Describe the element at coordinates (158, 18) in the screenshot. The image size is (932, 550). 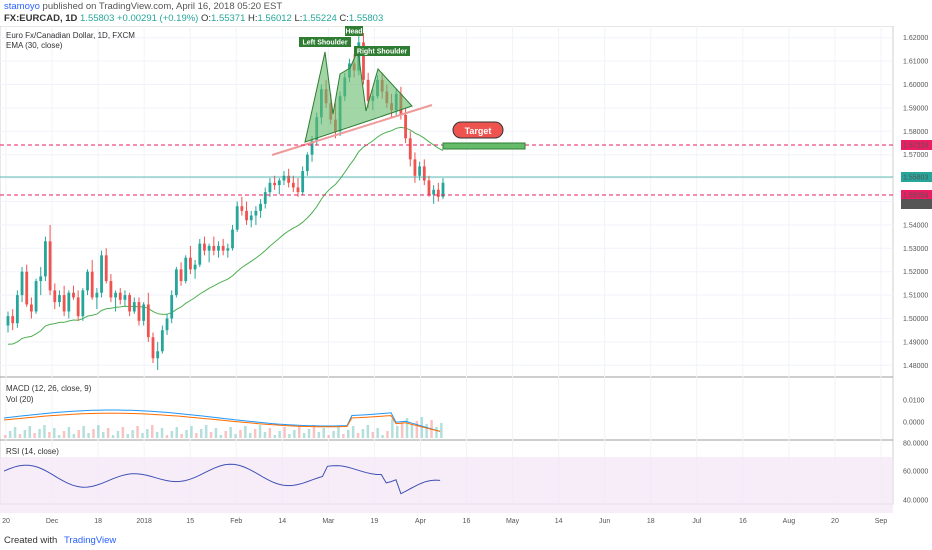
I see `price-change: +0.00291 (+0.19%)` at that location.